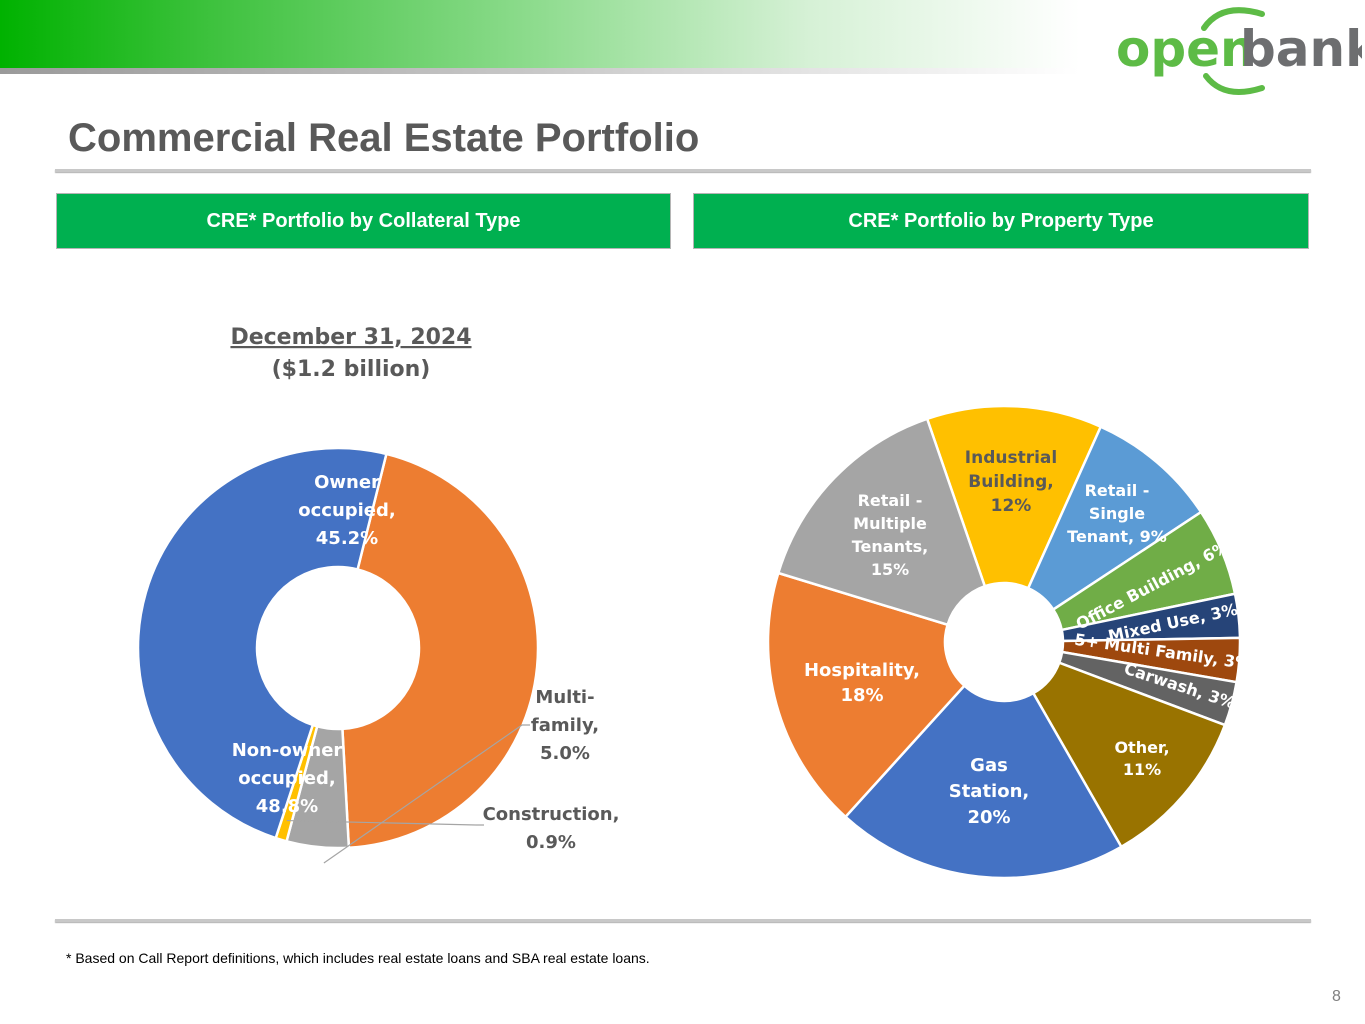 The image size is (1365, 1024). Describe the element at coordinates (683, 920) in the screenshot. I see `footer-divider` at that location.